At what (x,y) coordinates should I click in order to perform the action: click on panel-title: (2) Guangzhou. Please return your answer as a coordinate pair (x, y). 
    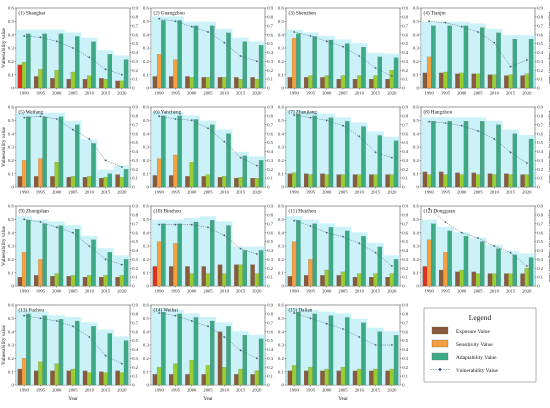
    Looking at the image, I should click on (170, 13).